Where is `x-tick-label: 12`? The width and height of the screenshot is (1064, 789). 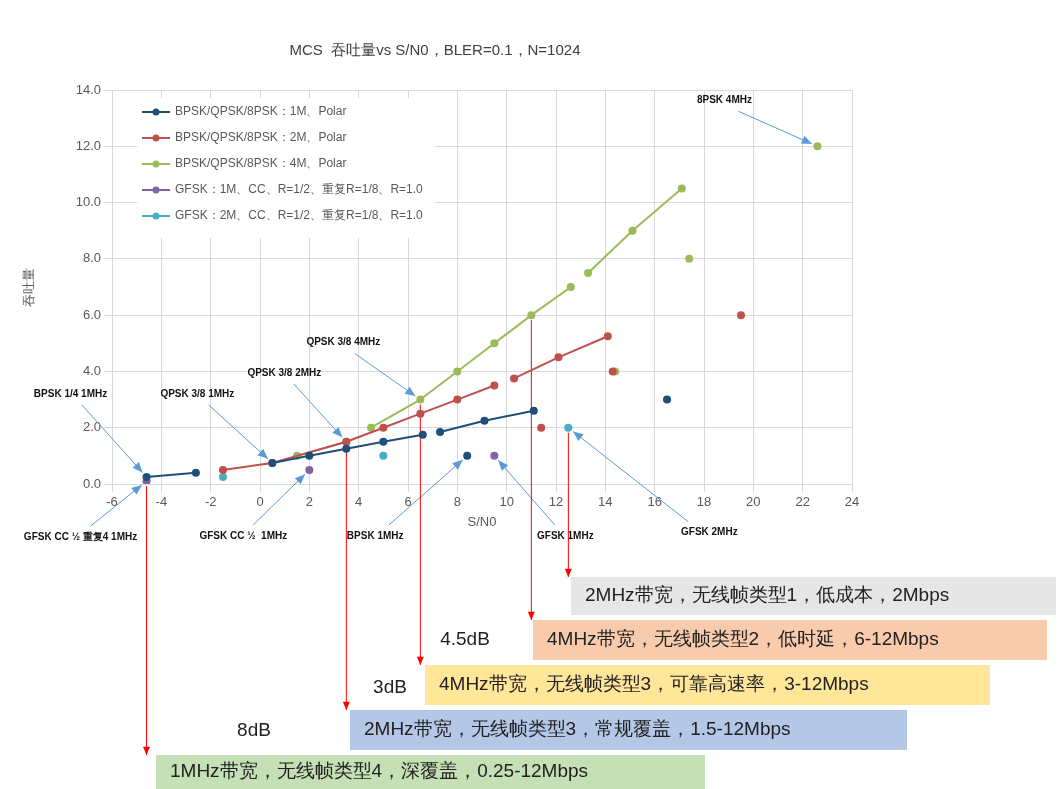
x-tick-label: 12 is located at coordinates (556, 502).